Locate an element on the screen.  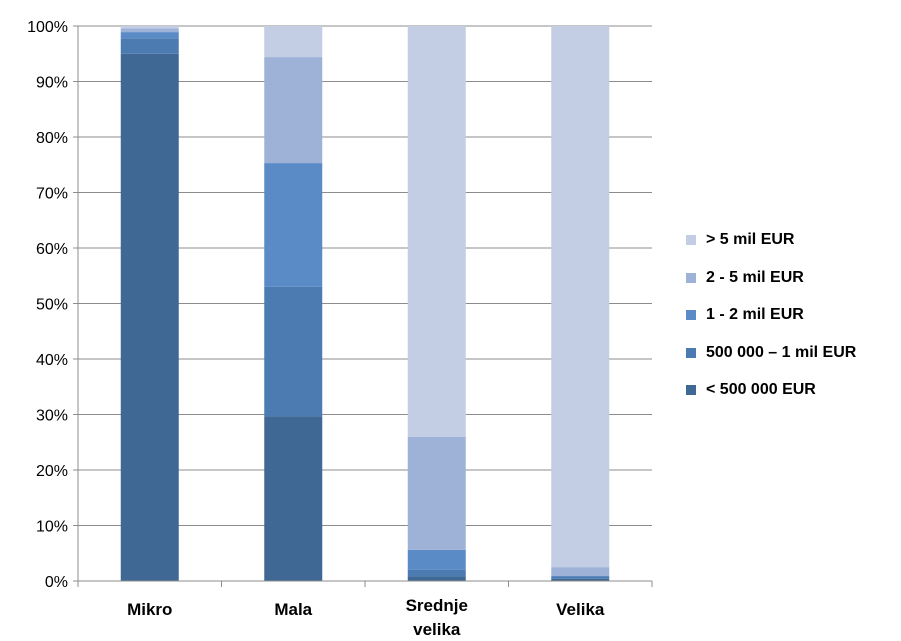
y-tick-label: 60% is located at coordinates (52, 249).